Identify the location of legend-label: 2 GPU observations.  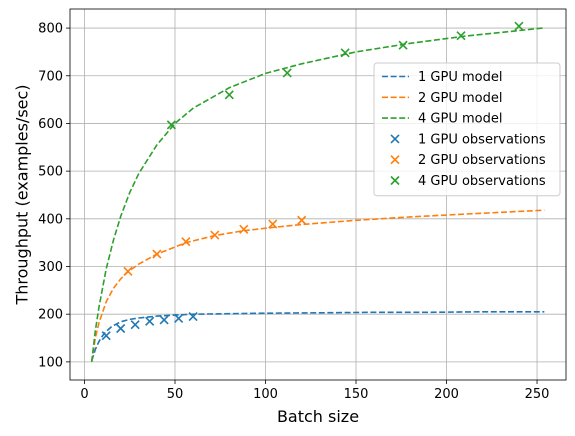
(482, 160).